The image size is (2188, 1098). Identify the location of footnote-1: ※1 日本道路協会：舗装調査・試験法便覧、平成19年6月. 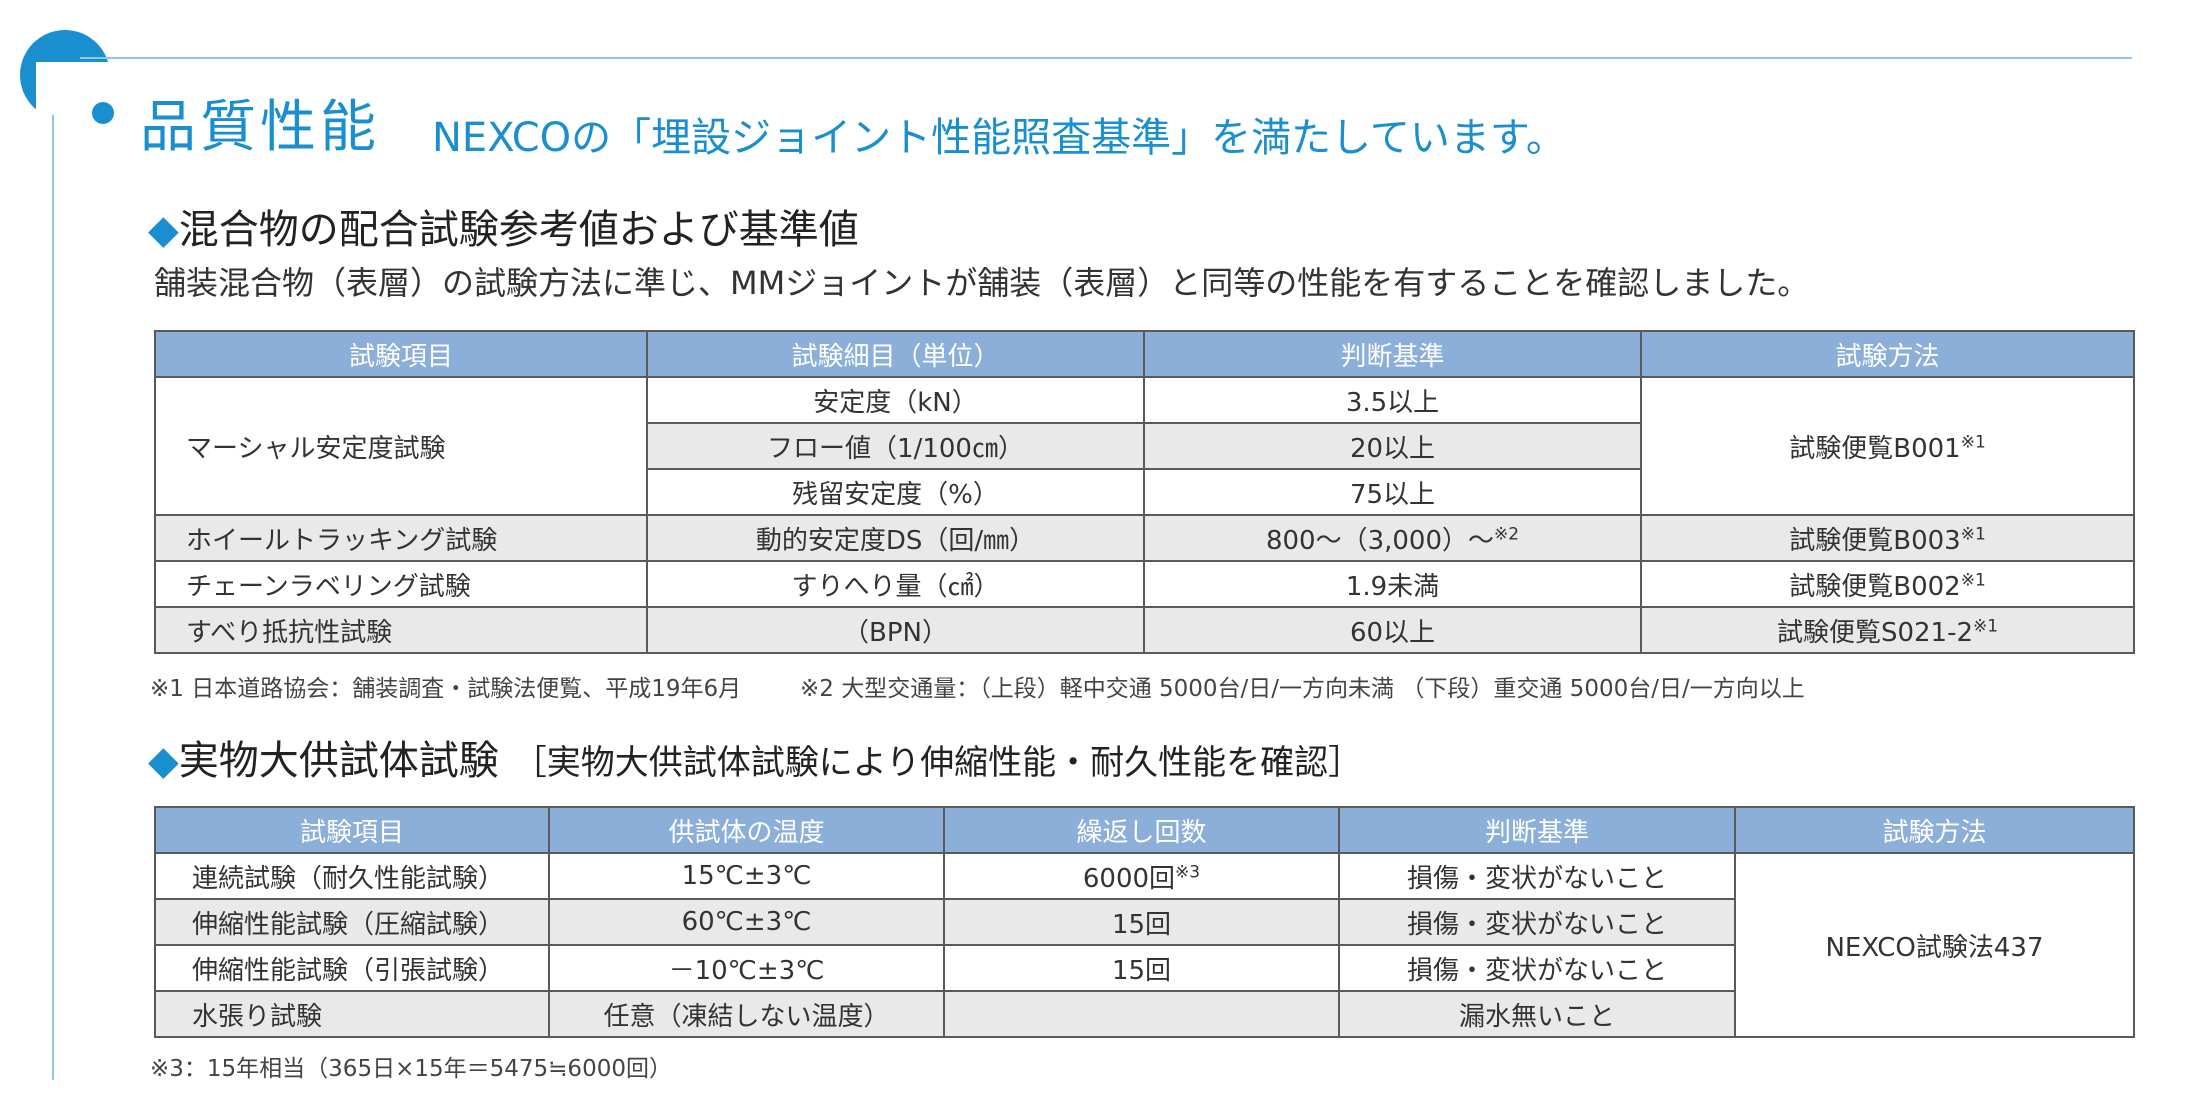
(446, 689).